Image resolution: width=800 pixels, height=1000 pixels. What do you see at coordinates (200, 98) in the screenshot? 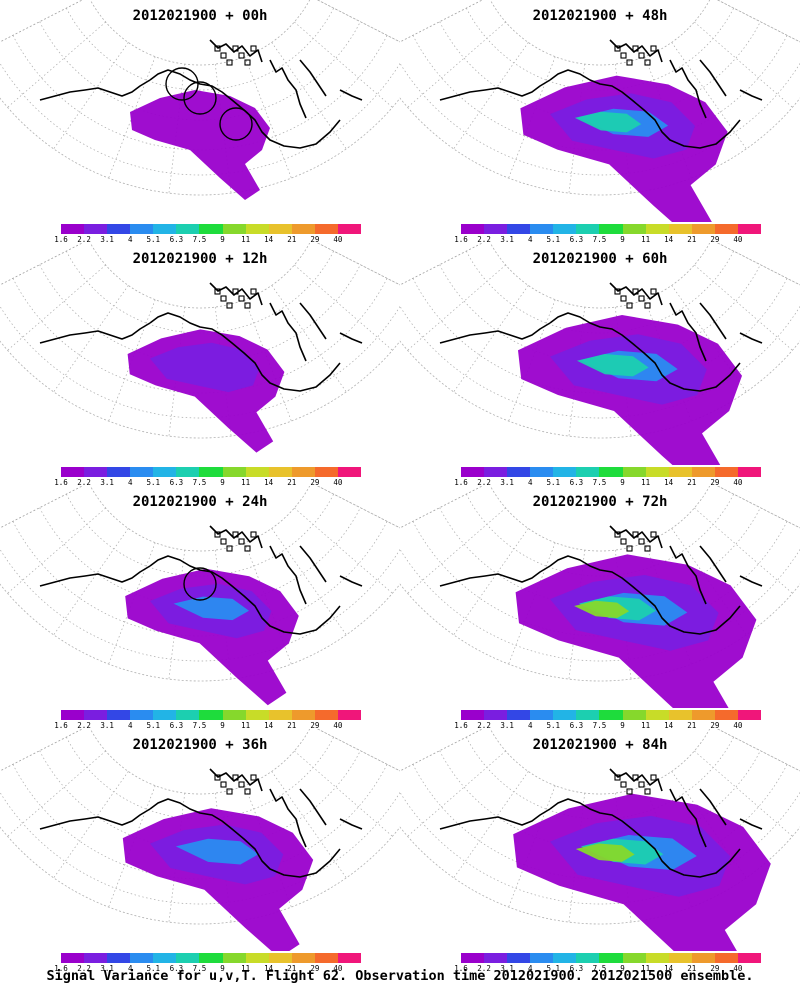
I see `observation-circle` at bounding box center [200, 98].